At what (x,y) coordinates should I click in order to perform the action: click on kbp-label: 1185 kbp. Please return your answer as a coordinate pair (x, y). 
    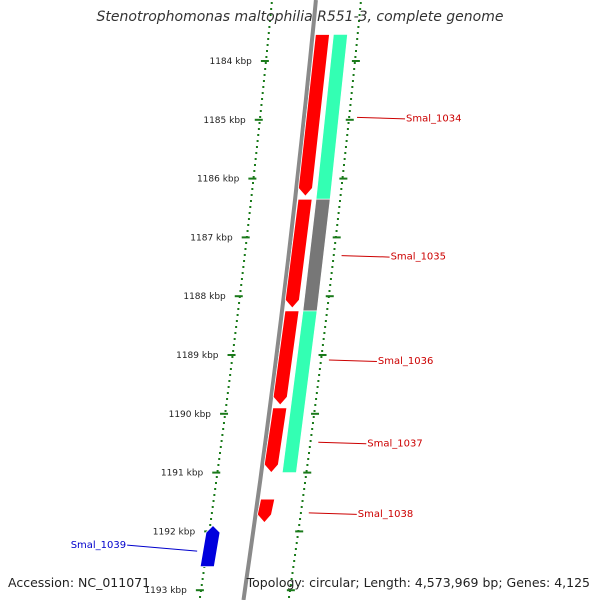
    Looking at the image, I should click on (224, 121).